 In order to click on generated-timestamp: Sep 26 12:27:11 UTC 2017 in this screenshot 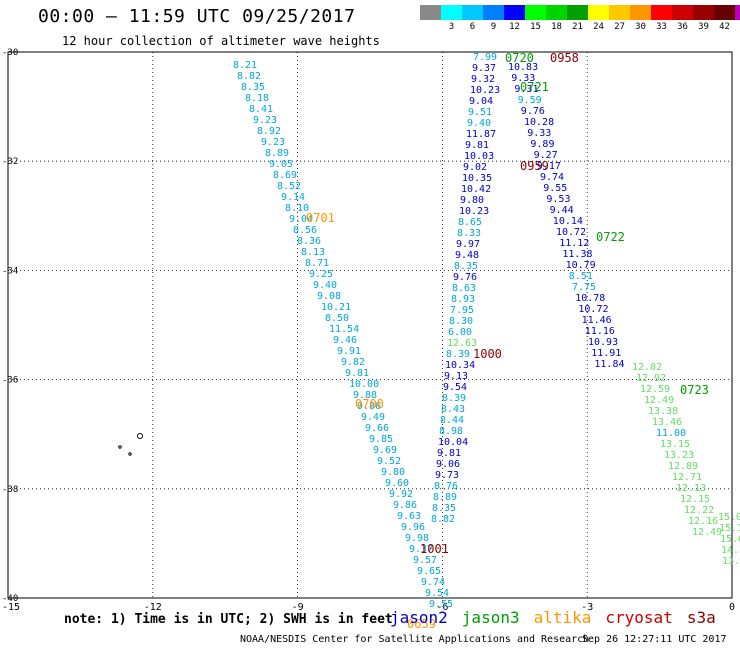, I will do `click(654, 639)`.